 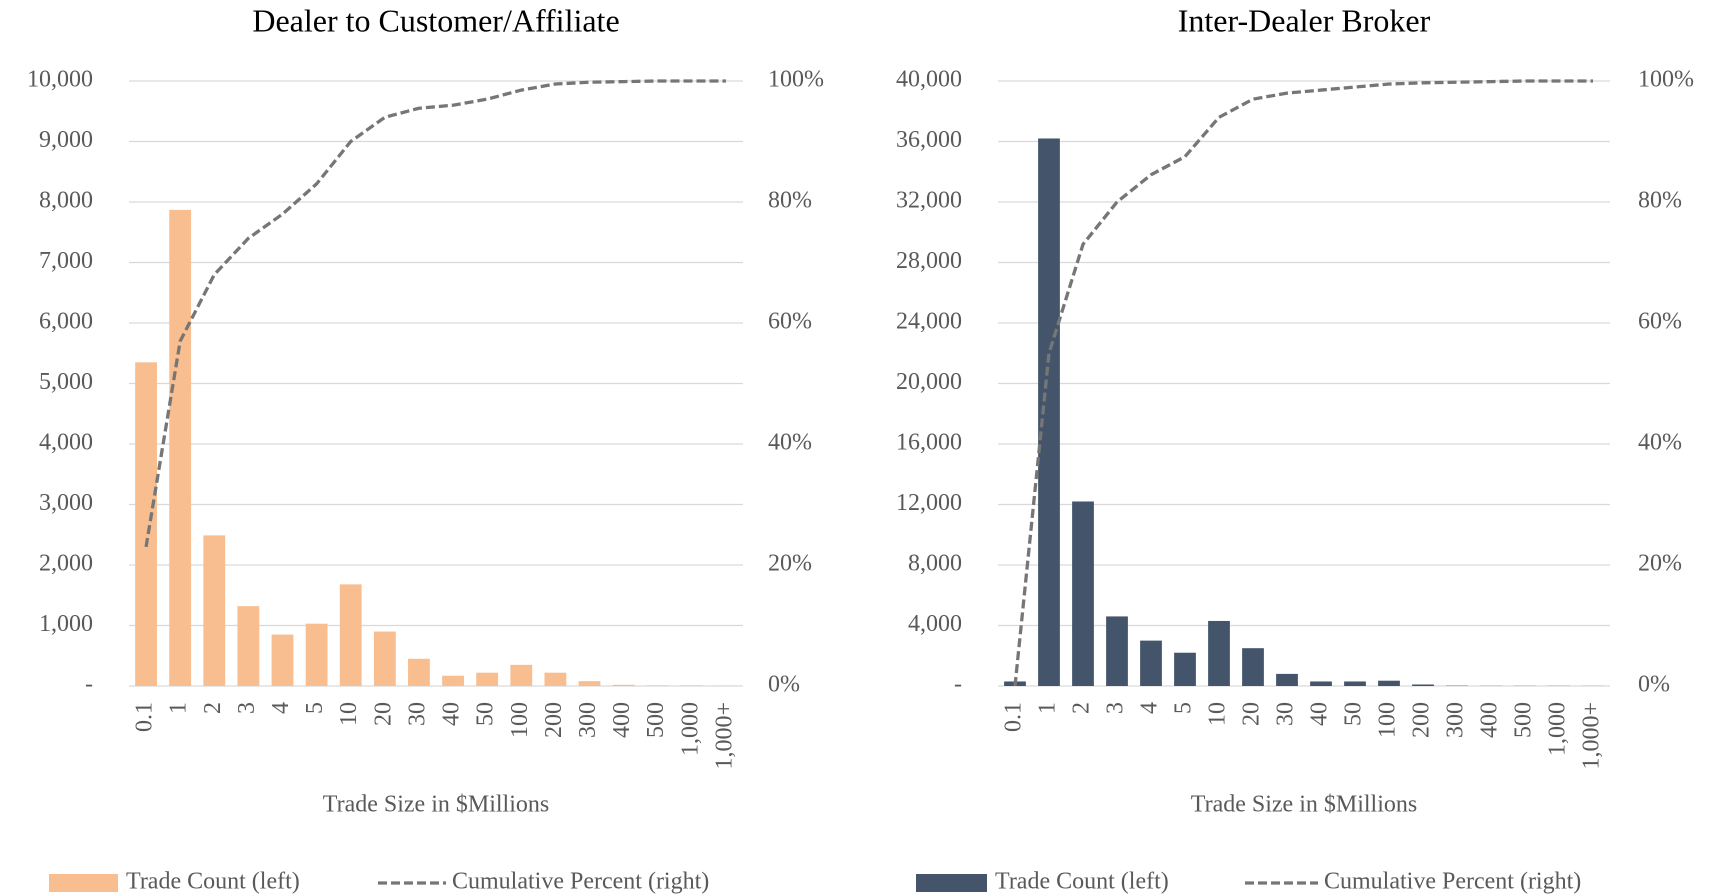 I want to click on y-tick-label: 5,000, so click(x=66, y=382).